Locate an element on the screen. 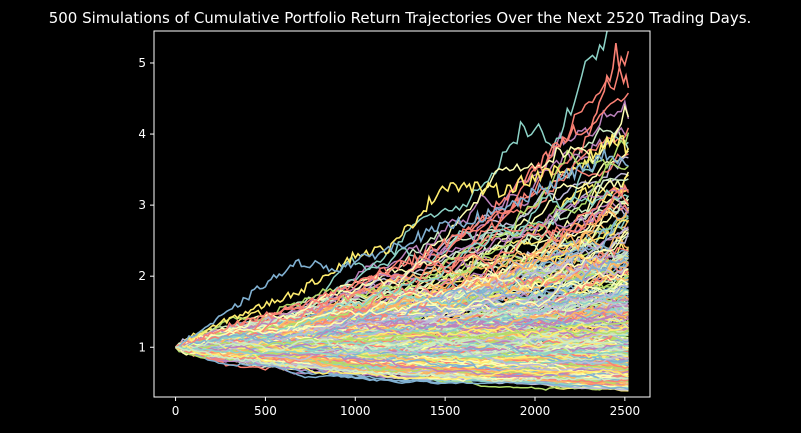 This screenshot has height=433, width=801. y-tick-label: 2 is located at coordinates (142, 276).